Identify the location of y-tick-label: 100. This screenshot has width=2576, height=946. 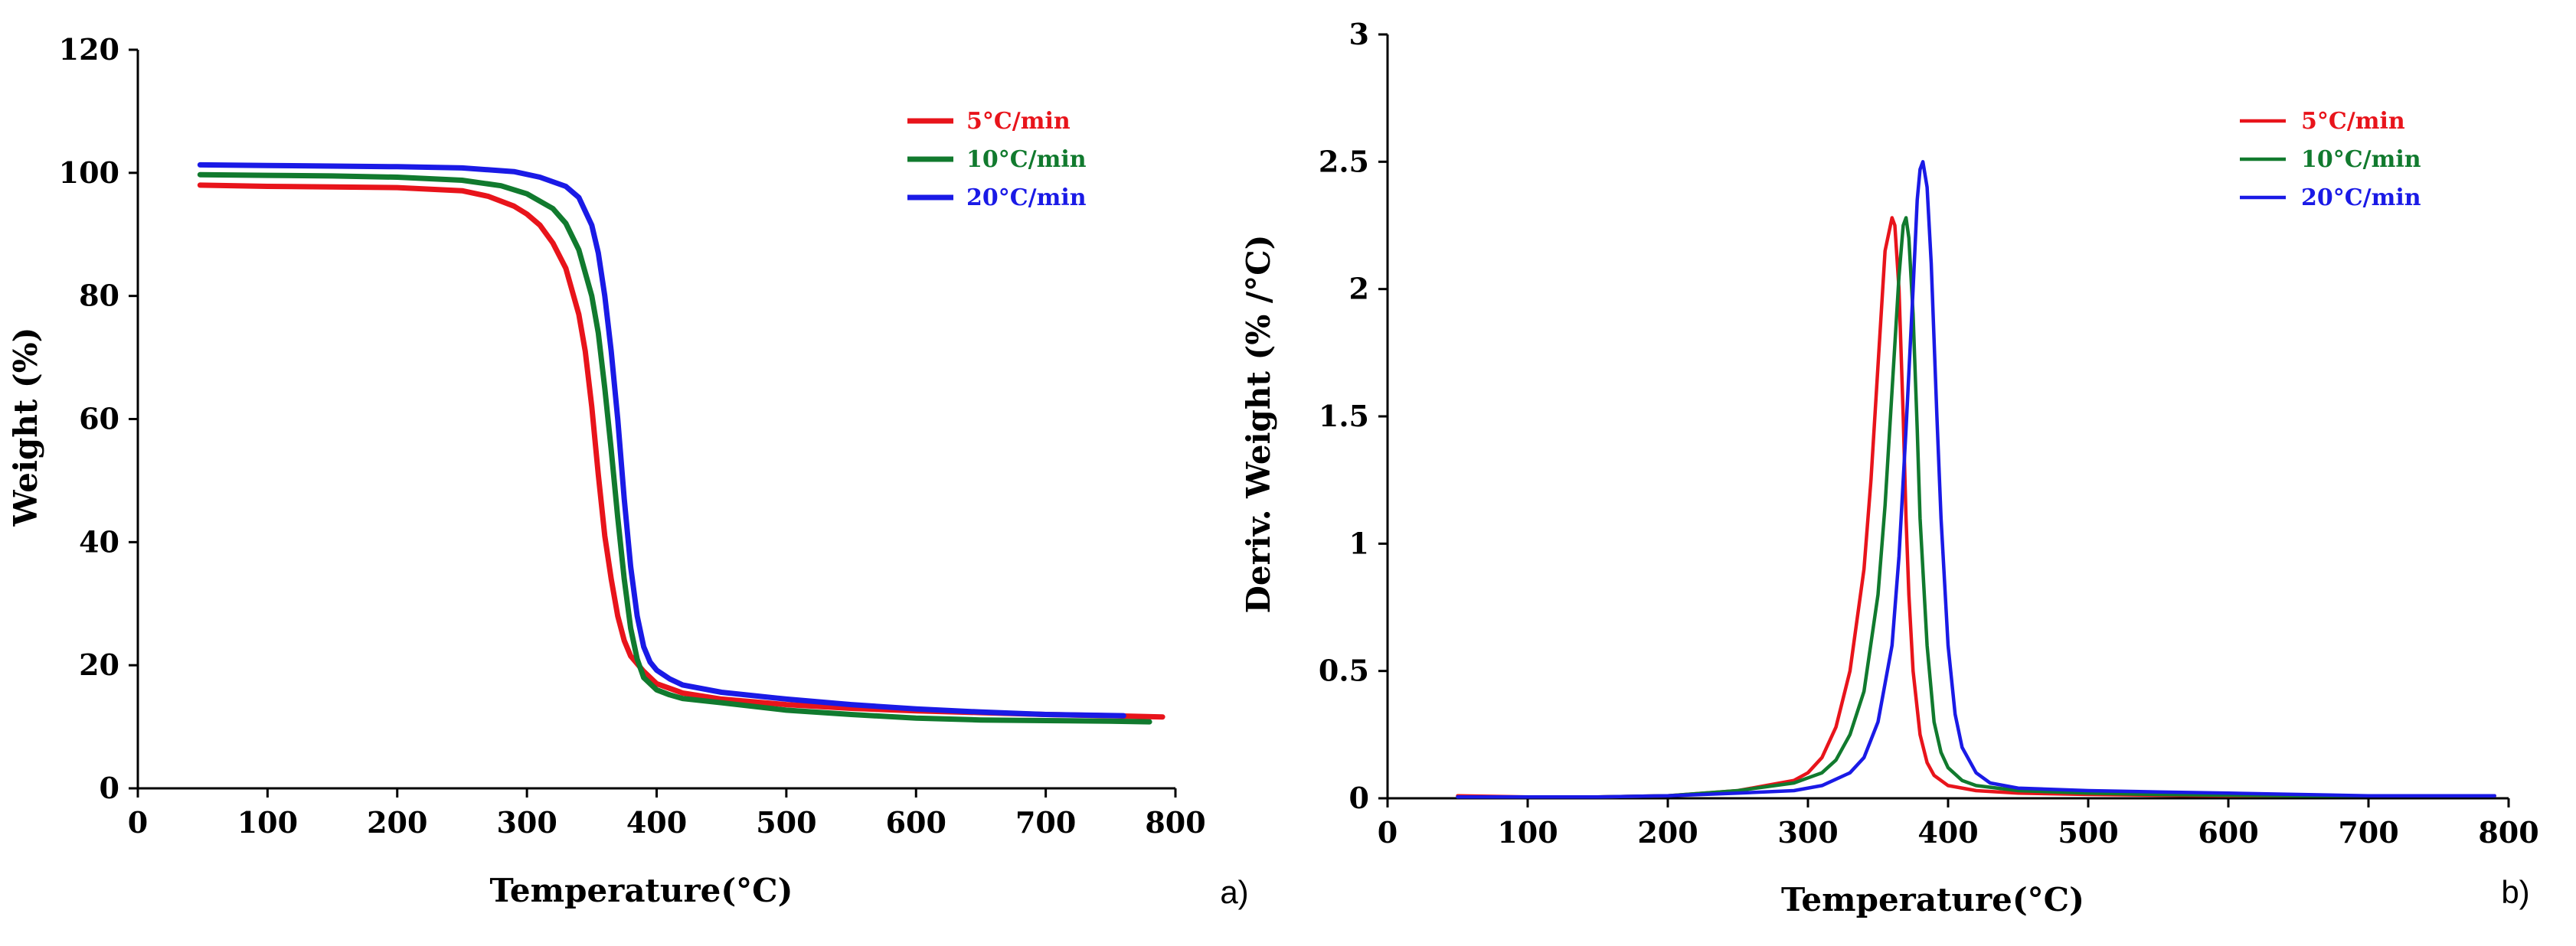
(89, 172).